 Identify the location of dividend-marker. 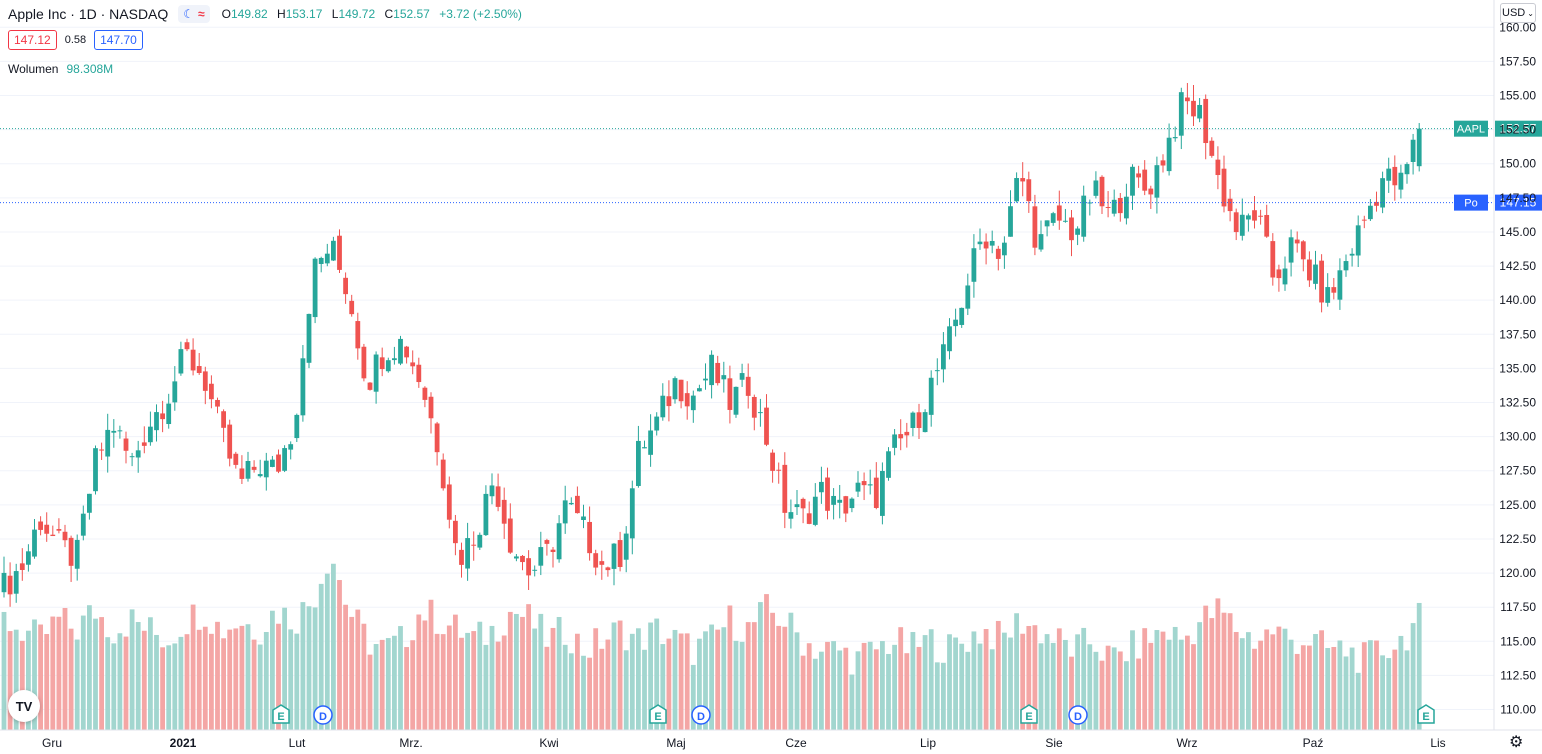
(323, 715).